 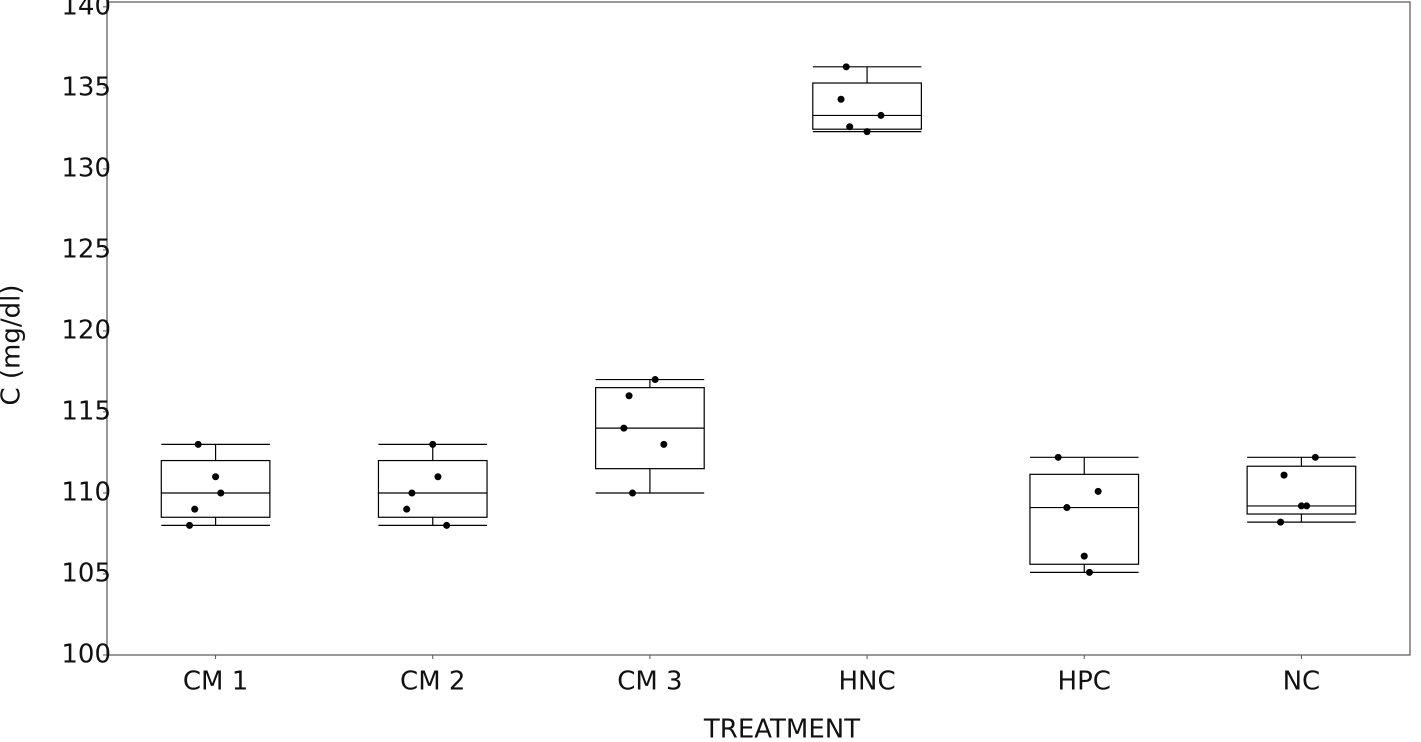 I want to click on y-axis-label: C (mg/dl), so click(x=13, y=344).